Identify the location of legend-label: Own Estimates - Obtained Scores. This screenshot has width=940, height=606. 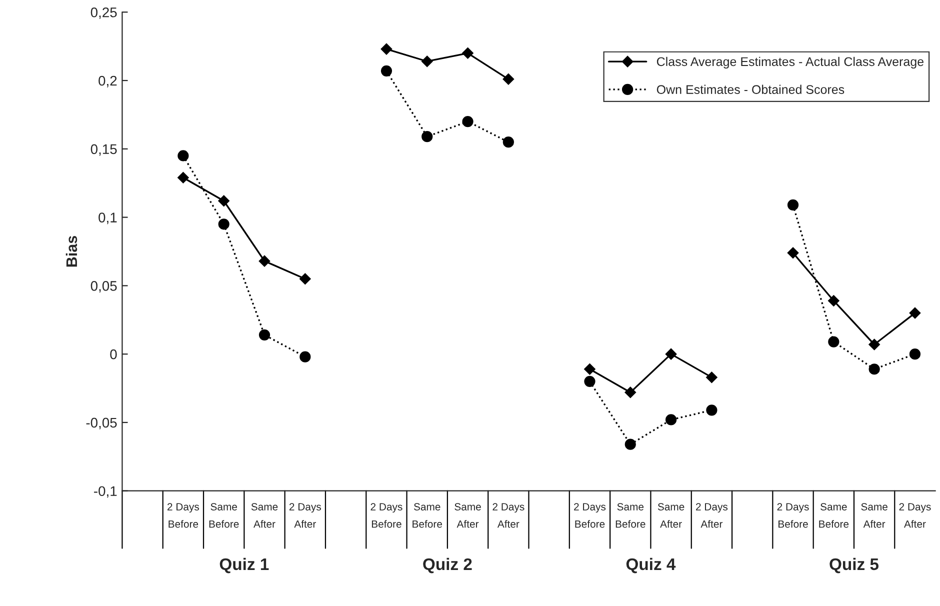
(750, 89).